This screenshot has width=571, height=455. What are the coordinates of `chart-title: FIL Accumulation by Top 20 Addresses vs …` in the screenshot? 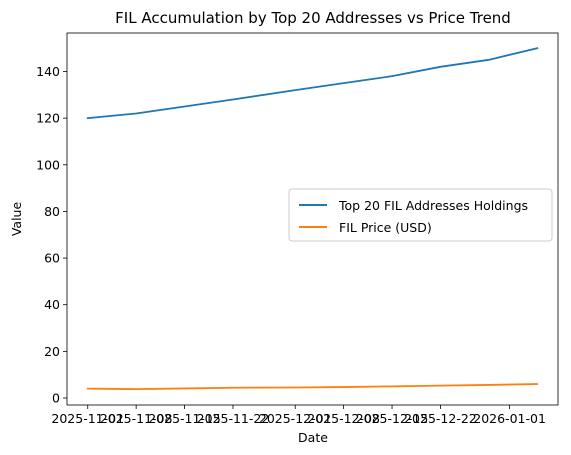 It's located at (313, 18).